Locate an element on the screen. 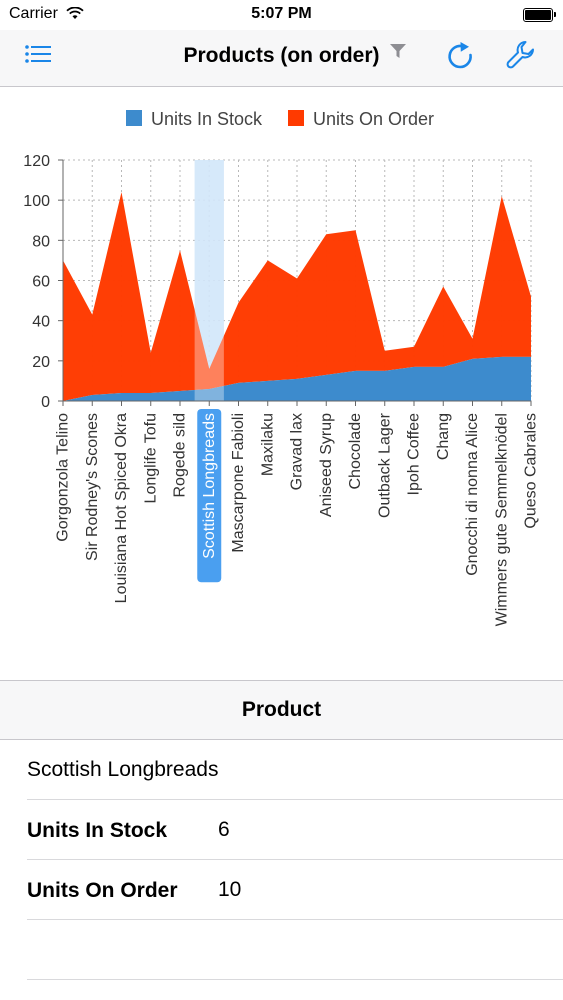  y-tick-label-40: 40 is located at coordinates (41, 322).